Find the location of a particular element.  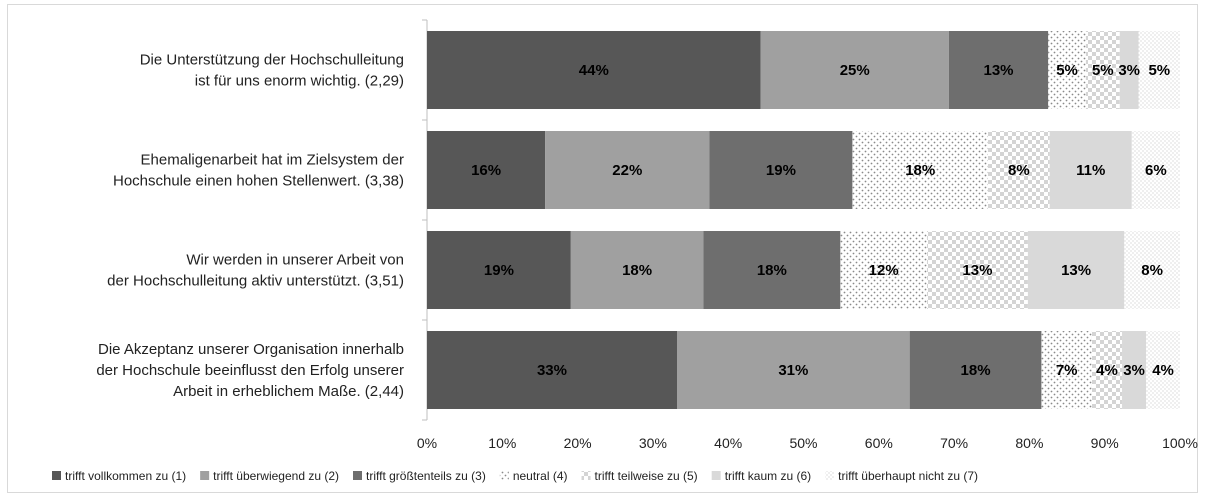

legend-label: trifft teilweise zu (5) is located at coordinates (646, 476).